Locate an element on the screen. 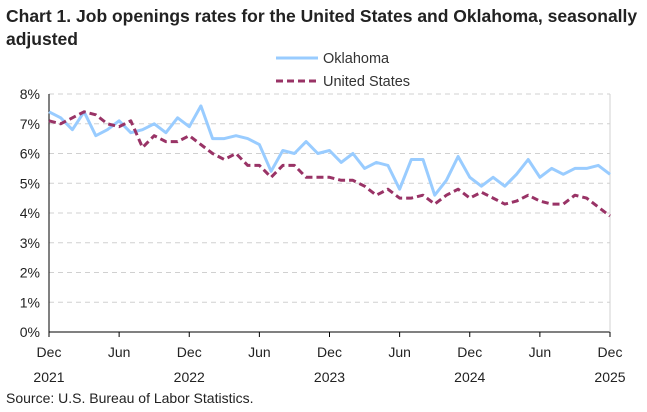  y-tick-label: 0% is located at coordinates (30, 332).